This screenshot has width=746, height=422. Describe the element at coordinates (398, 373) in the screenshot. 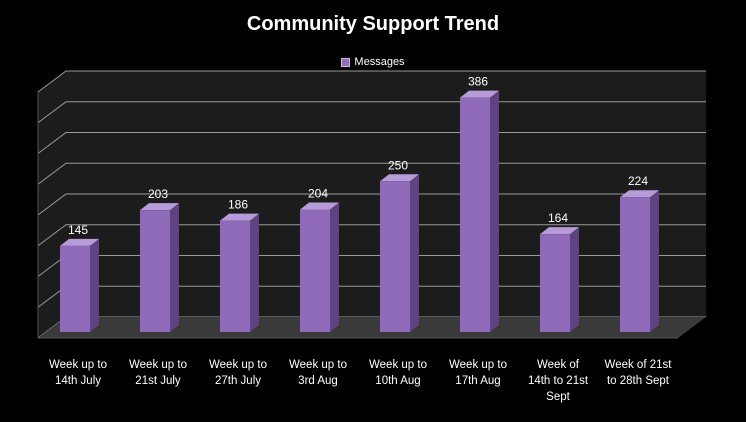

I see `x-tick-label: Week up to 10th Aug` at that location.